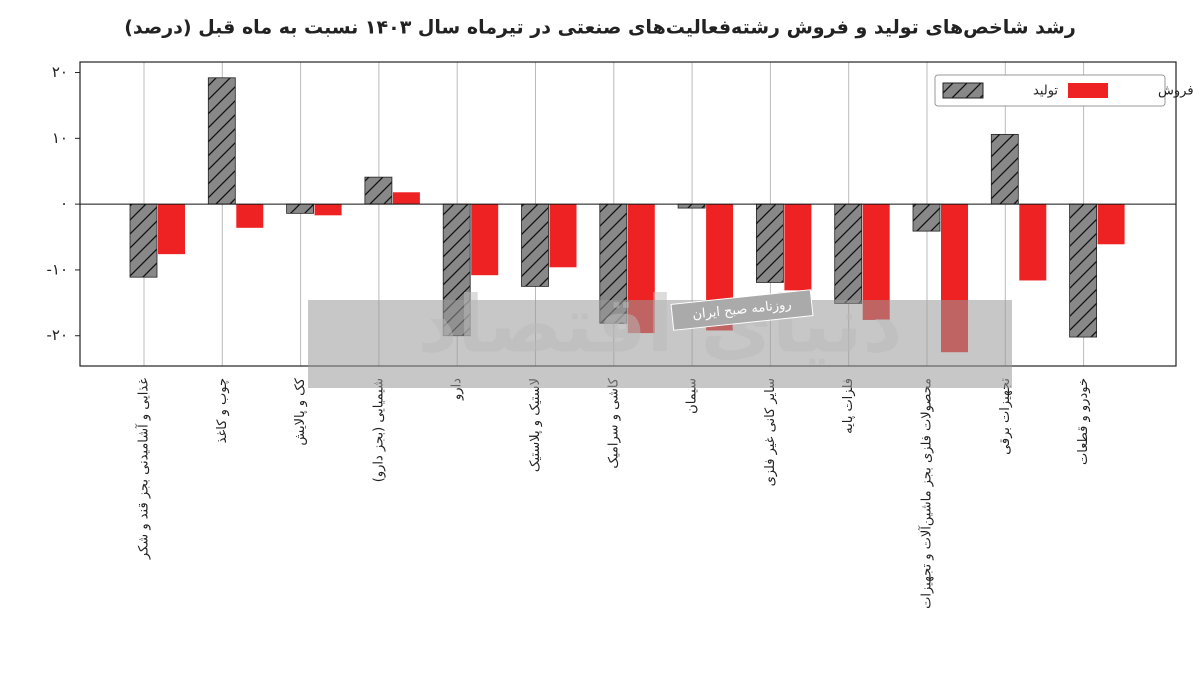 The height and width of the screenshot is (687, 1200). What do you see at coordinates (57, 269) in the screenshot?
I see `y-tick-label: -۱۰` at bounding box center [57, 269].